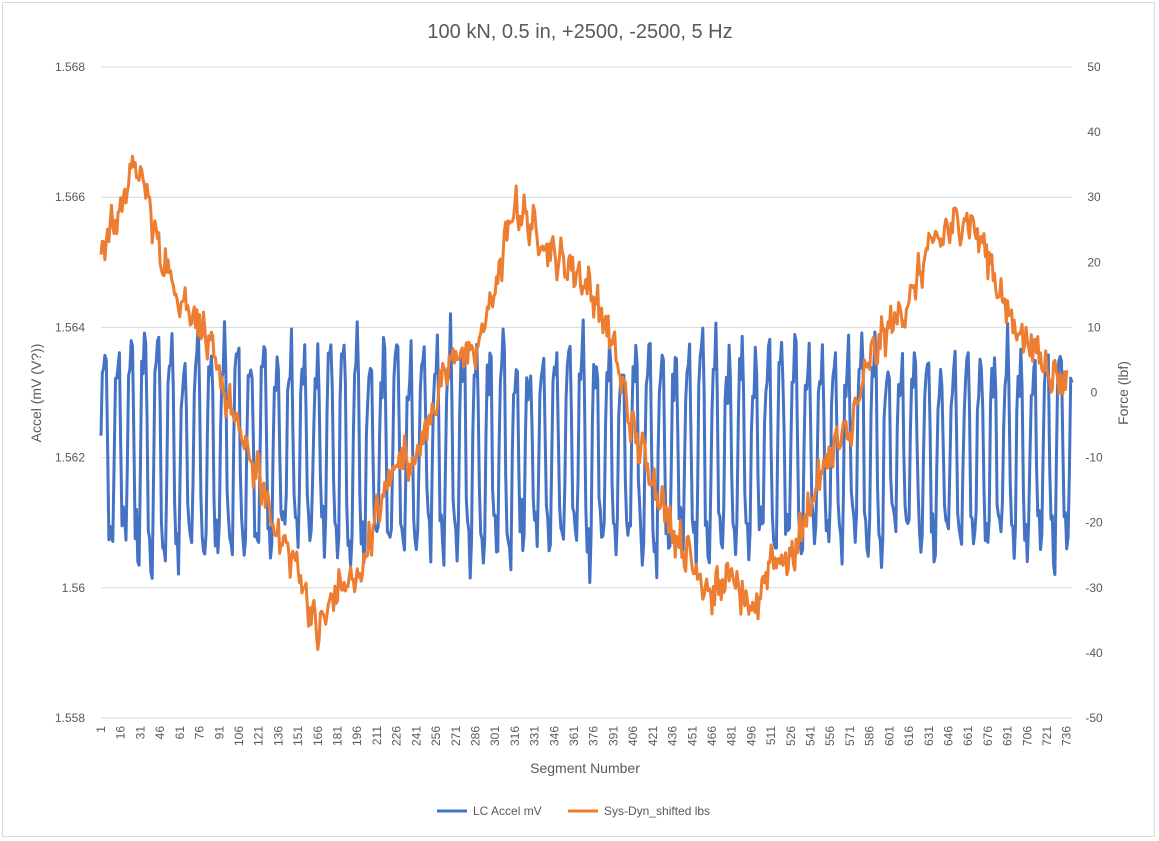 This screenshot has width=1159, height=841. What do you see at coordinates (613, 736) in the screenshot?
I see `x-tick-label: 391` at bounding box center [613, 736].